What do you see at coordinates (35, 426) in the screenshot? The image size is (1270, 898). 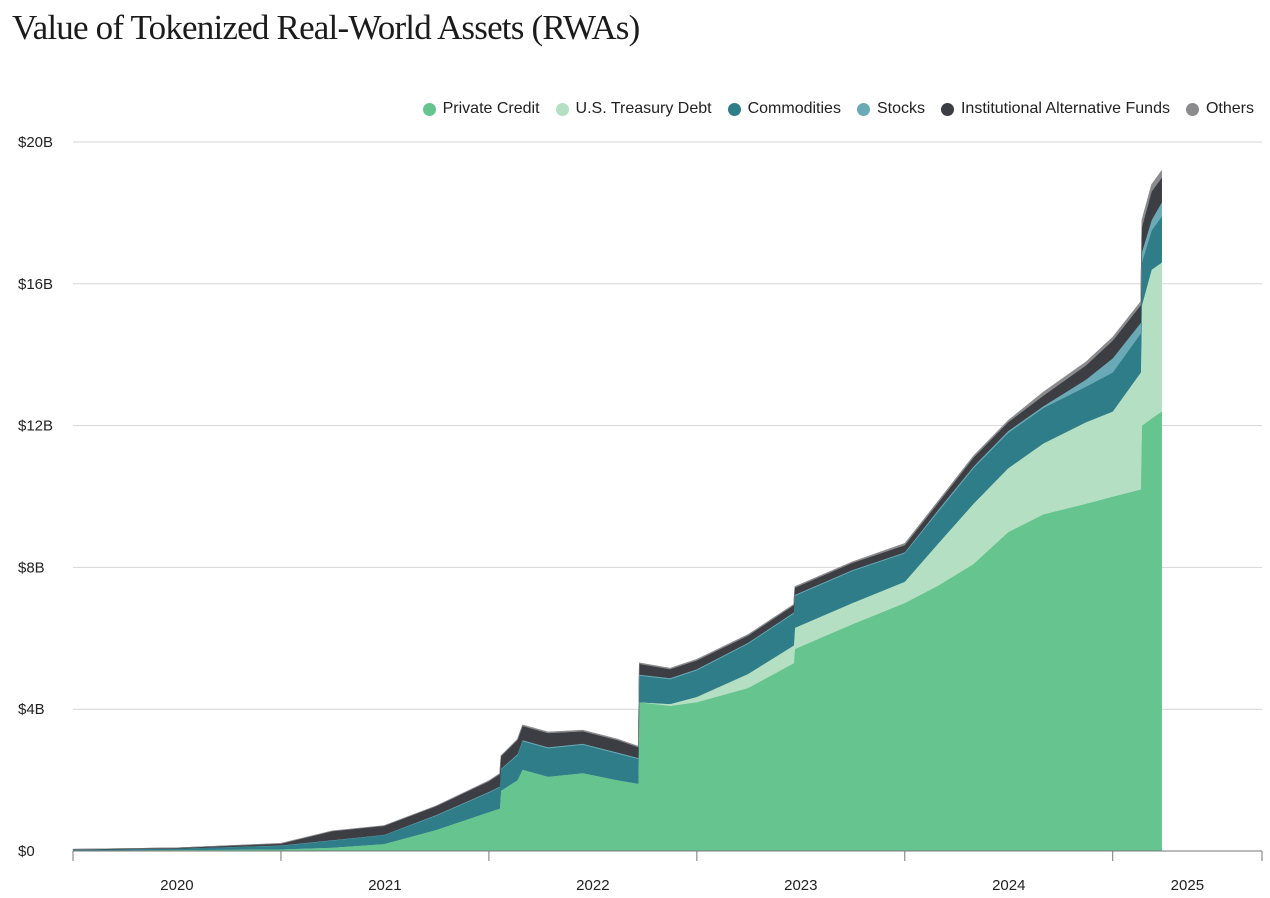 I see `y-tick-label: $12B` at bounding box center [35, 426].